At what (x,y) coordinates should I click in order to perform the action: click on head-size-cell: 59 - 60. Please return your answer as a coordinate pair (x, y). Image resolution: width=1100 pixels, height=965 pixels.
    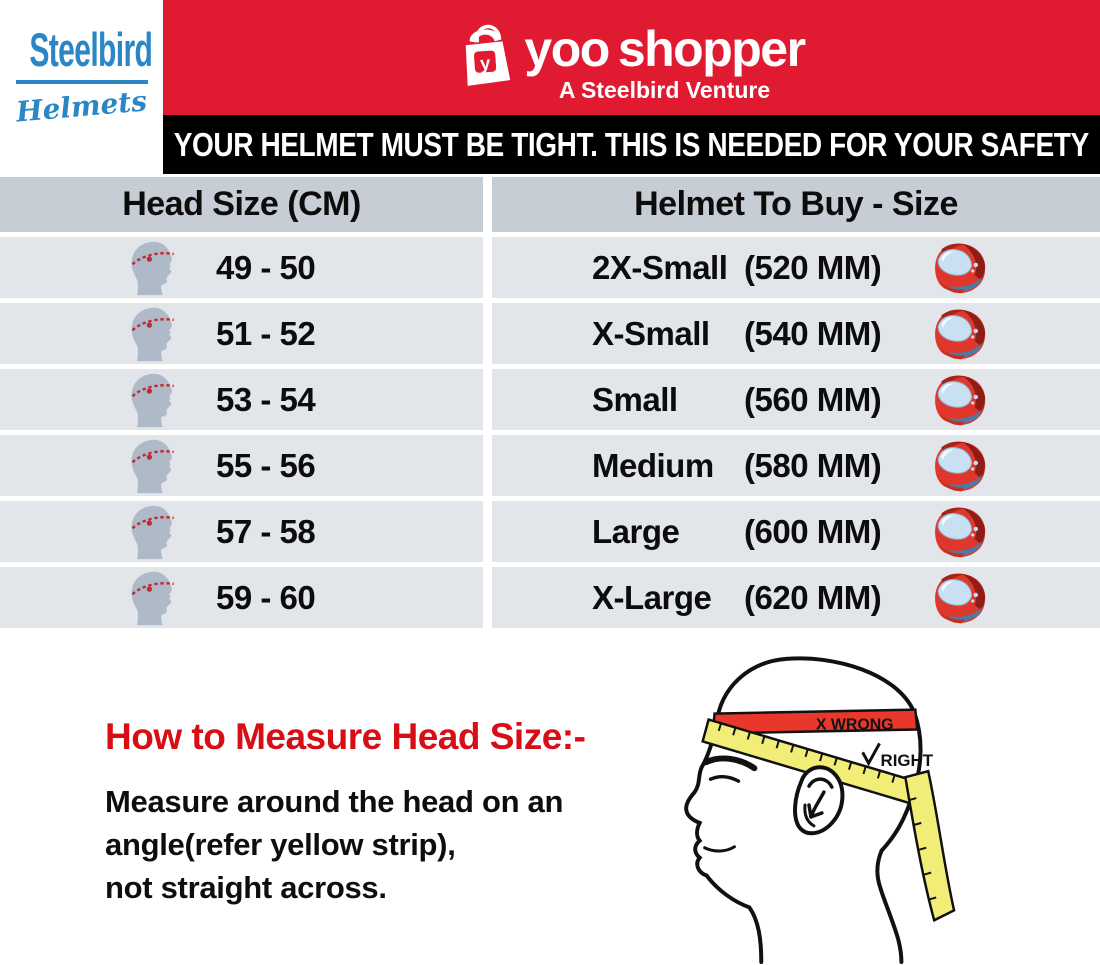
    Looking at the image, I should click on (241, 597).